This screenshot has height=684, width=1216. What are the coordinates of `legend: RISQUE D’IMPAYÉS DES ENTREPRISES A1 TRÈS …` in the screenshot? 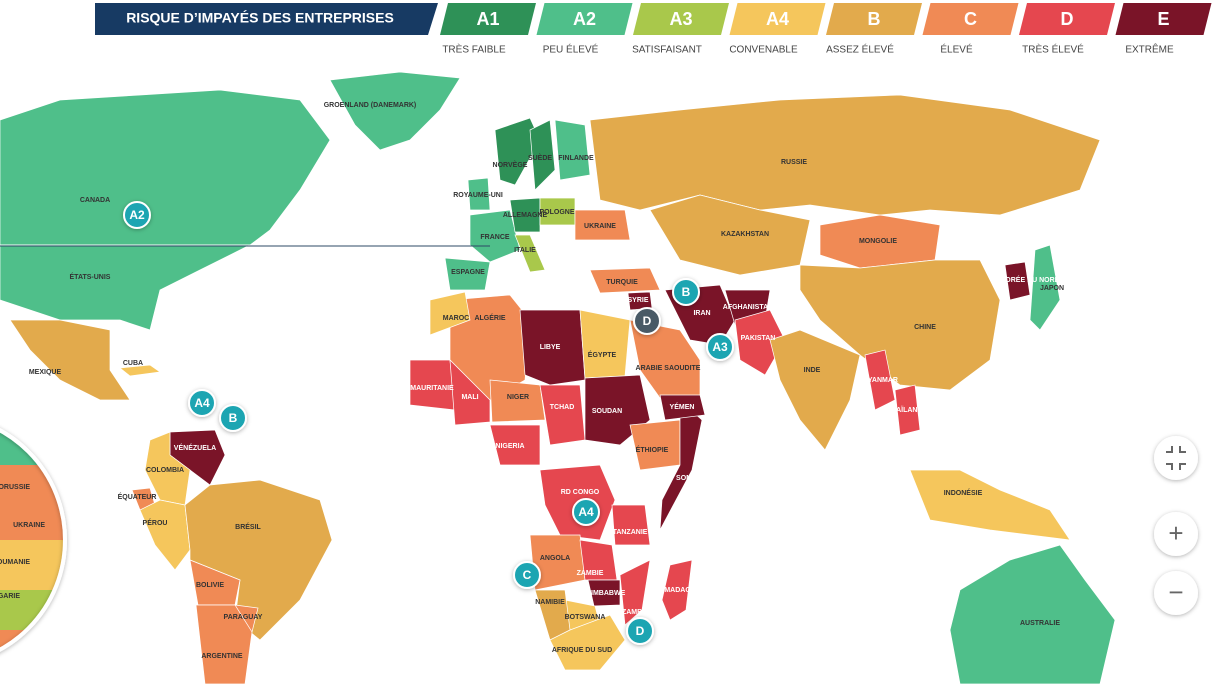 It's located at (653, 29).